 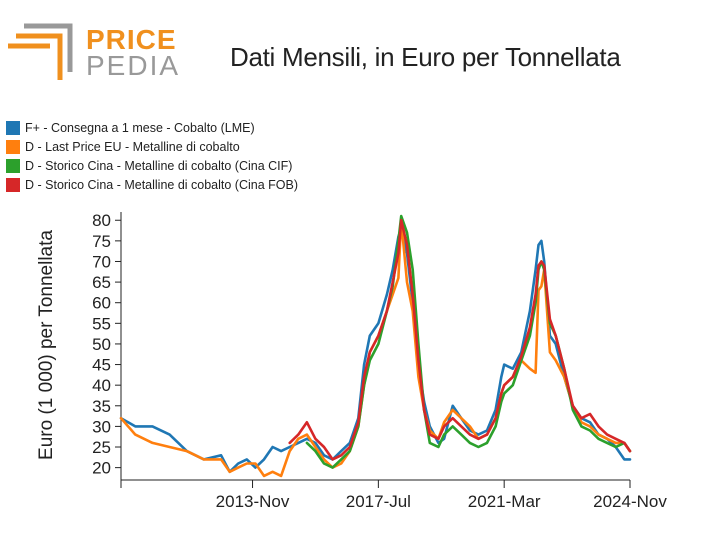 I want to click on legend-swatch-eu, so click(x=13, y=146).